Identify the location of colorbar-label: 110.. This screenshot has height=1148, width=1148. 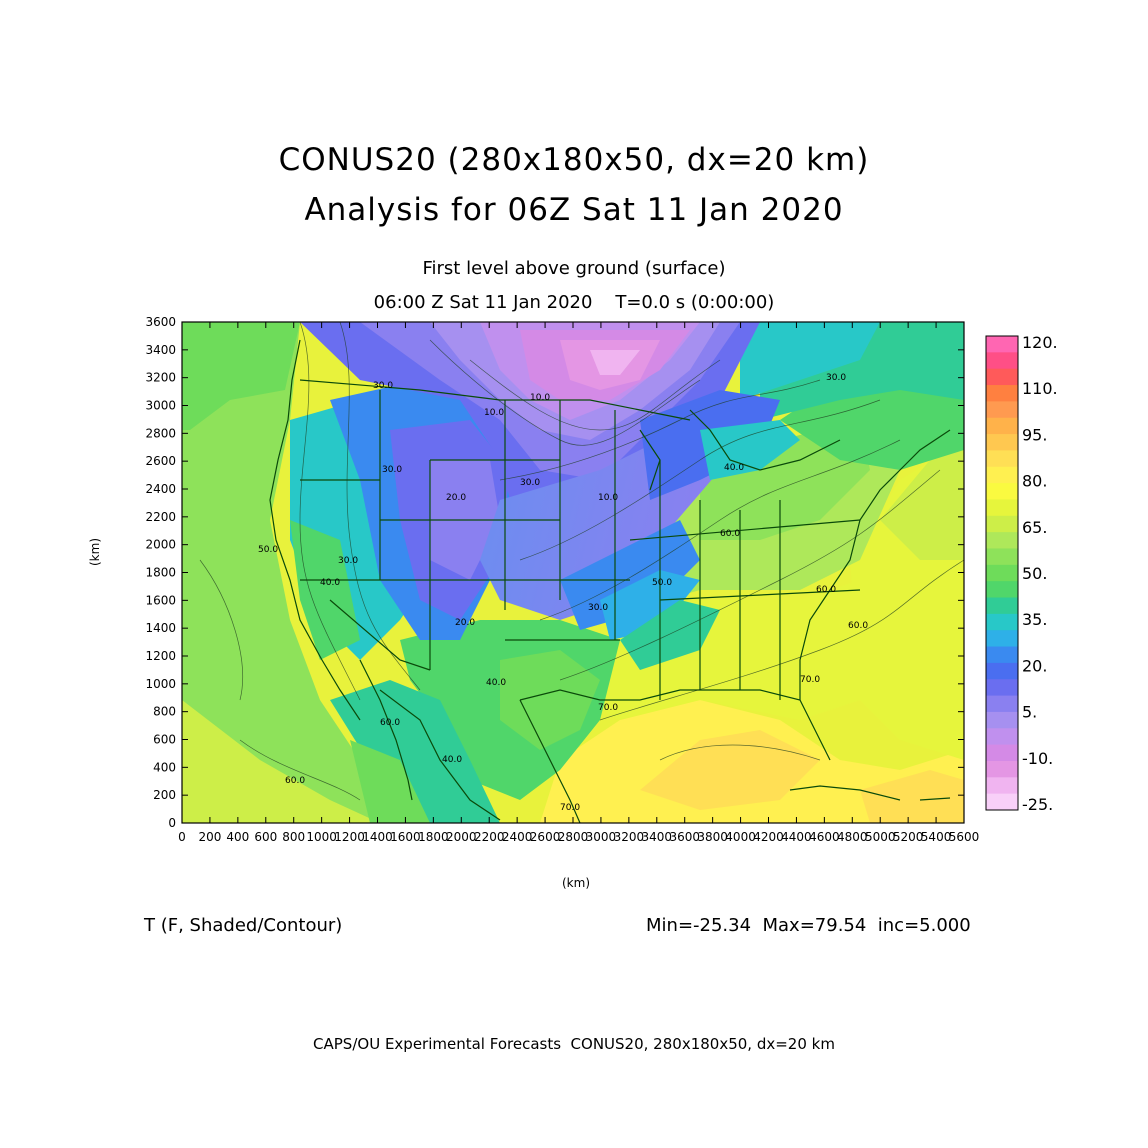
(1040, 388).